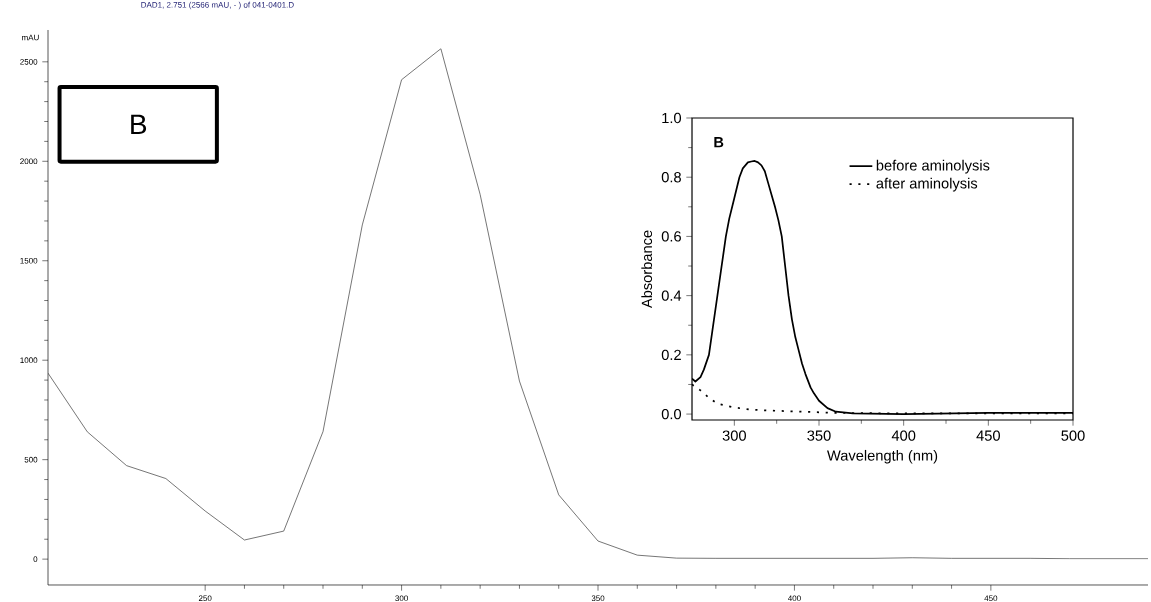  What do you see at coordinates (672, 118) in the screenshot?
I see `y-tick-label: 1.0` at bounding box center [672, 118].